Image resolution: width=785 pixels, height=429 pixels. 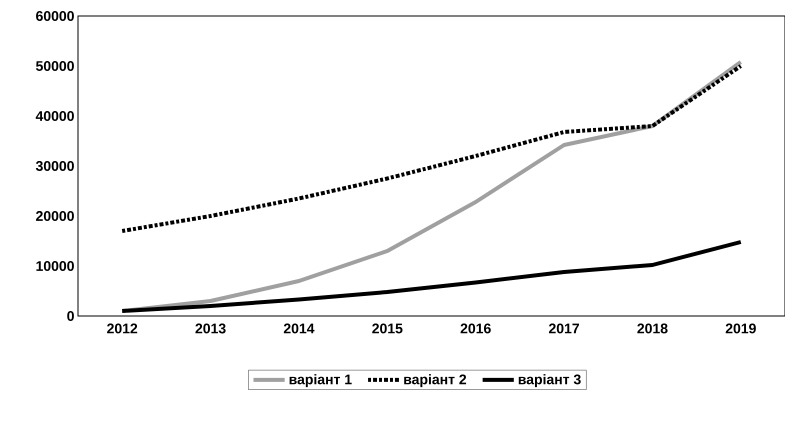 I want to click on y-tick-label: 20000, so click(x=55, y=216).